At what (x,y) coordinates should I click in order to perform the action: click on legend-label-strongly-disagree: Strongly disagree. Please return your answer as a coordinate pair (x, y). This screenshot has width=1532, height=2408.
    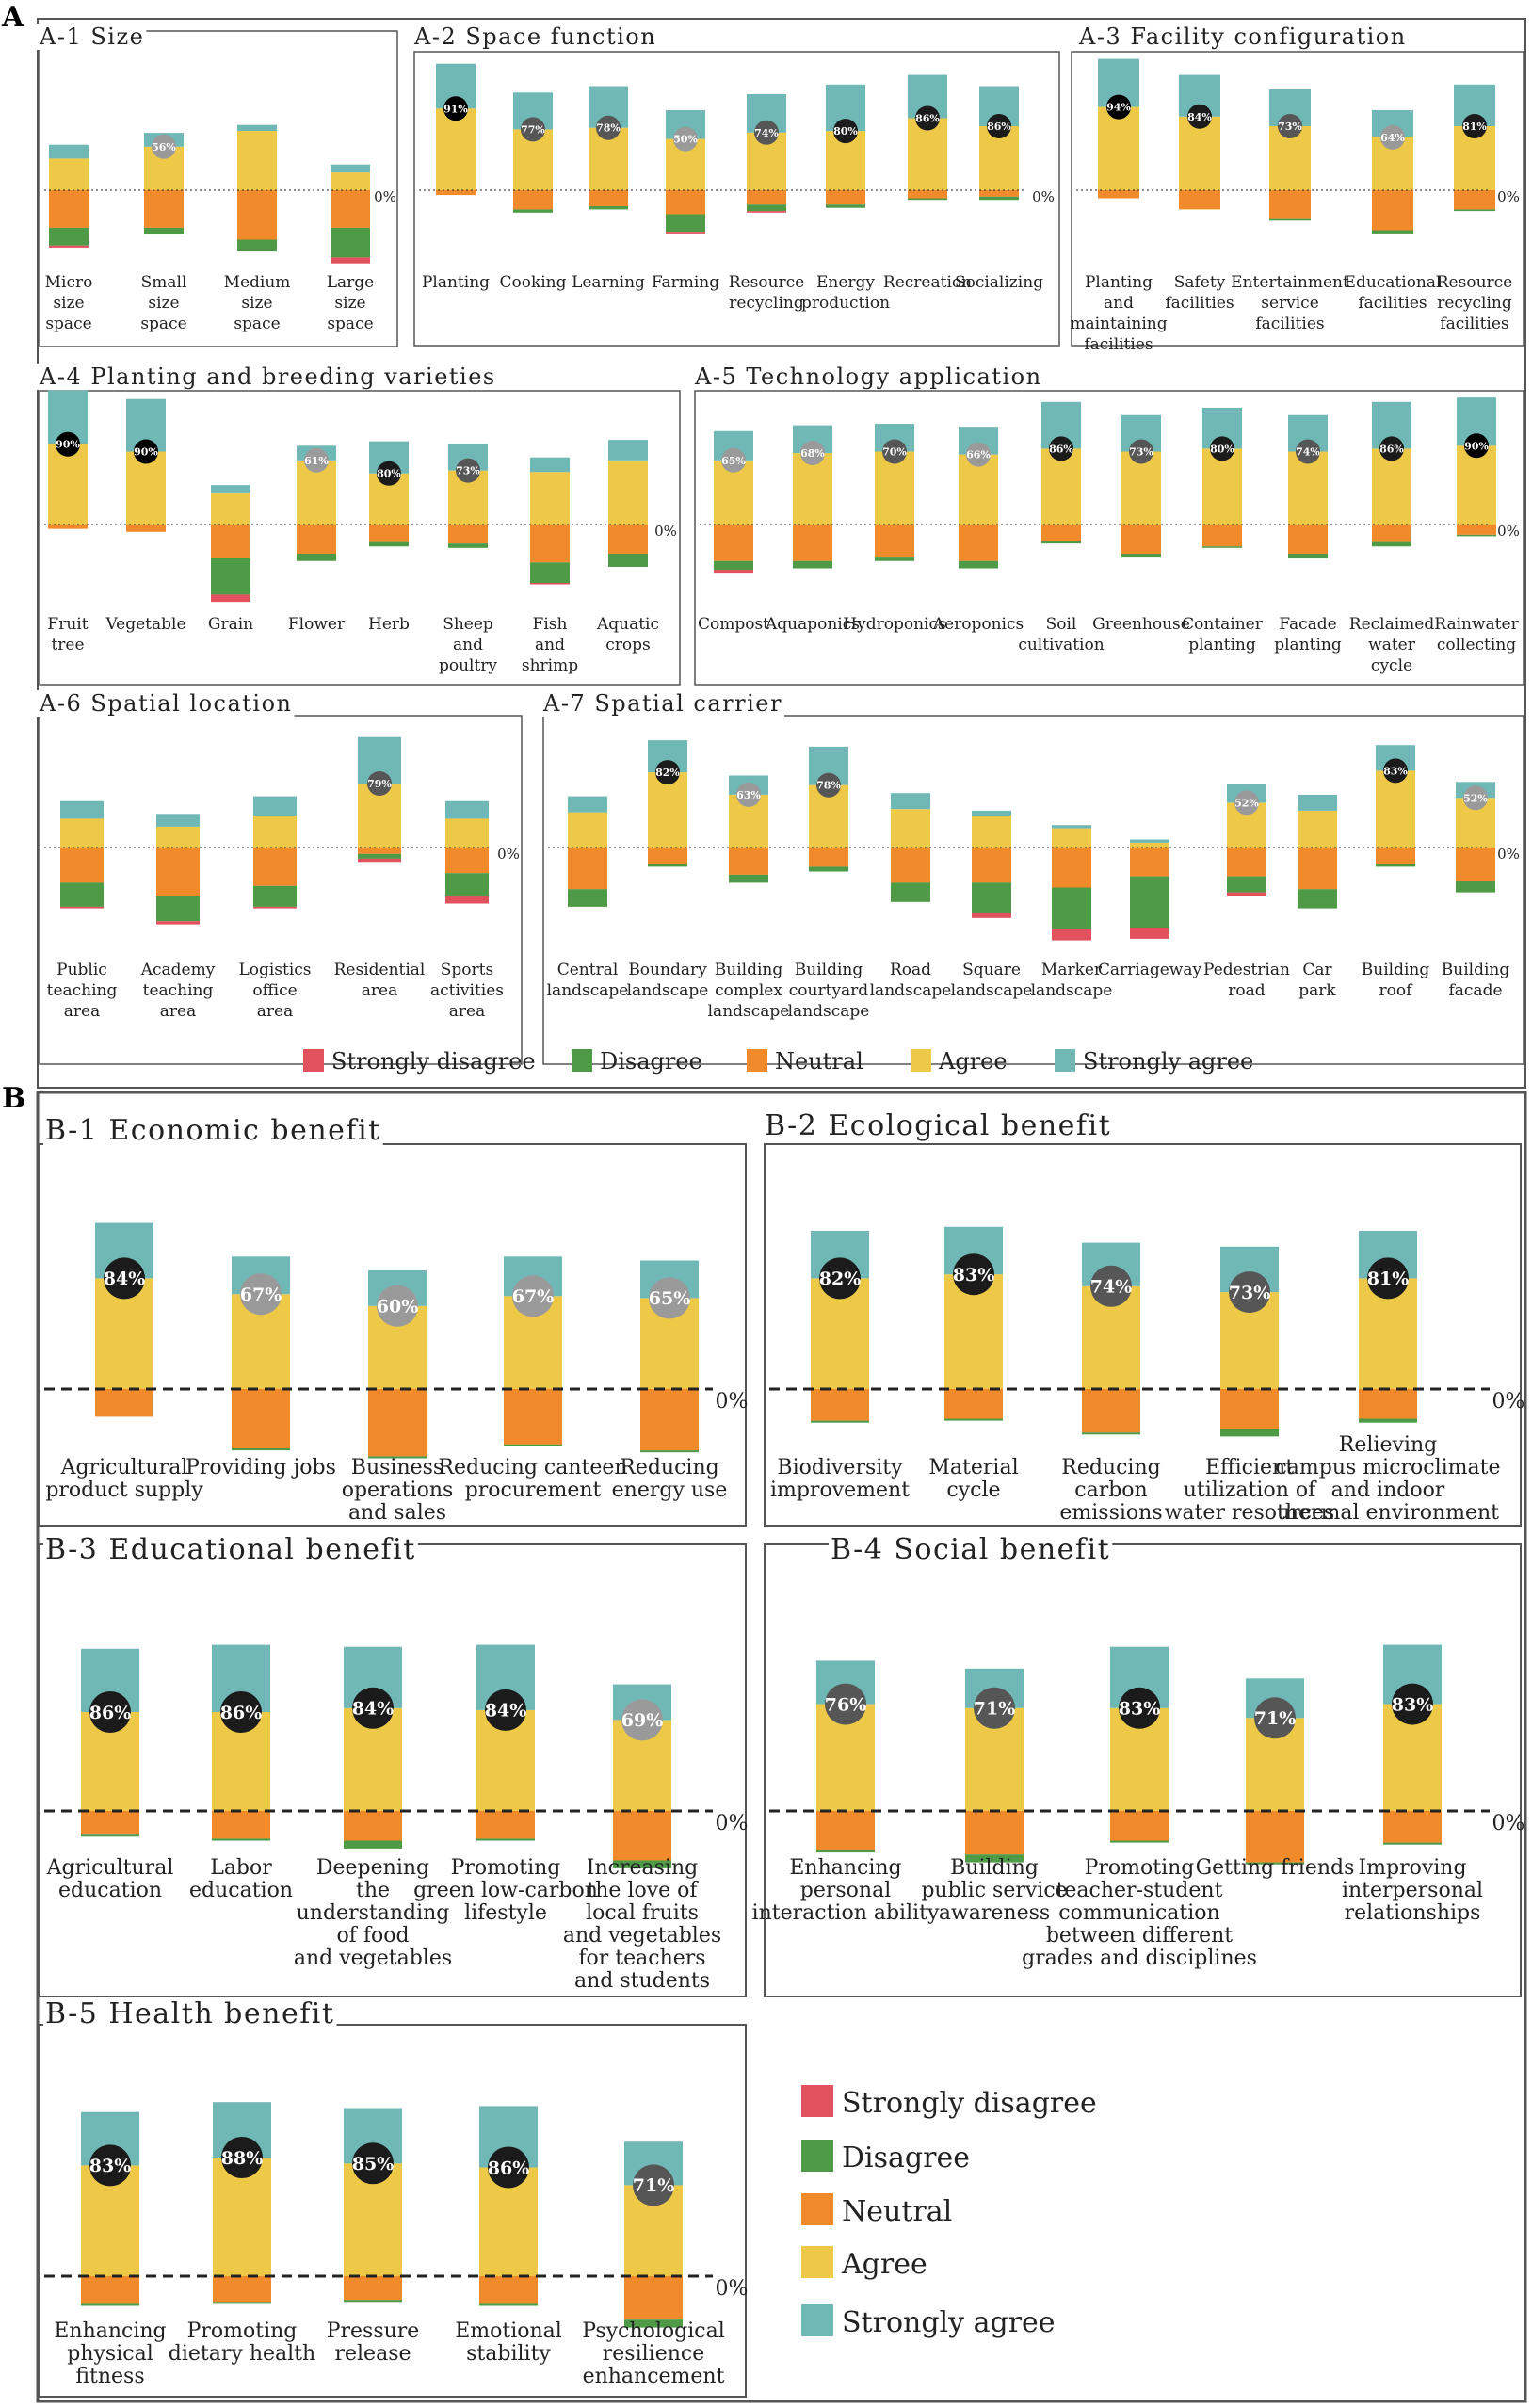
    Looking at the image, I should click on (969, 2103).